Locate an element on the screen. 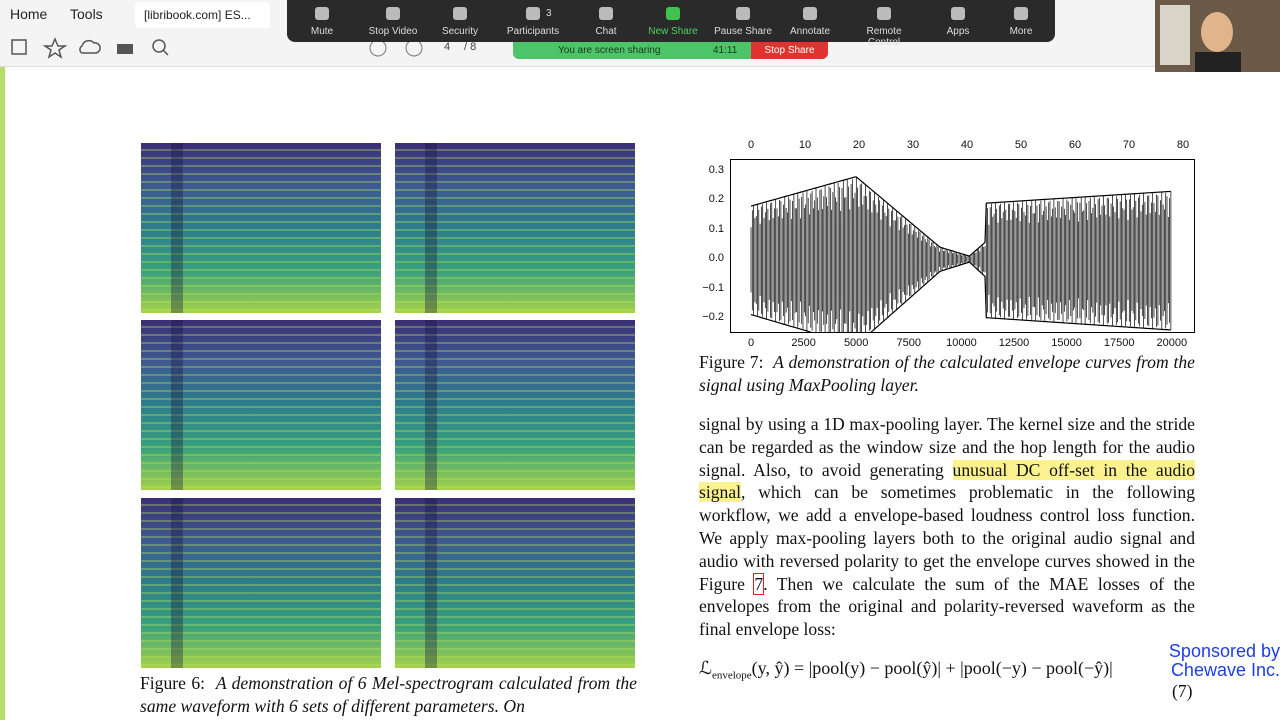  webcam-video is located at coordinates (1217, 36).